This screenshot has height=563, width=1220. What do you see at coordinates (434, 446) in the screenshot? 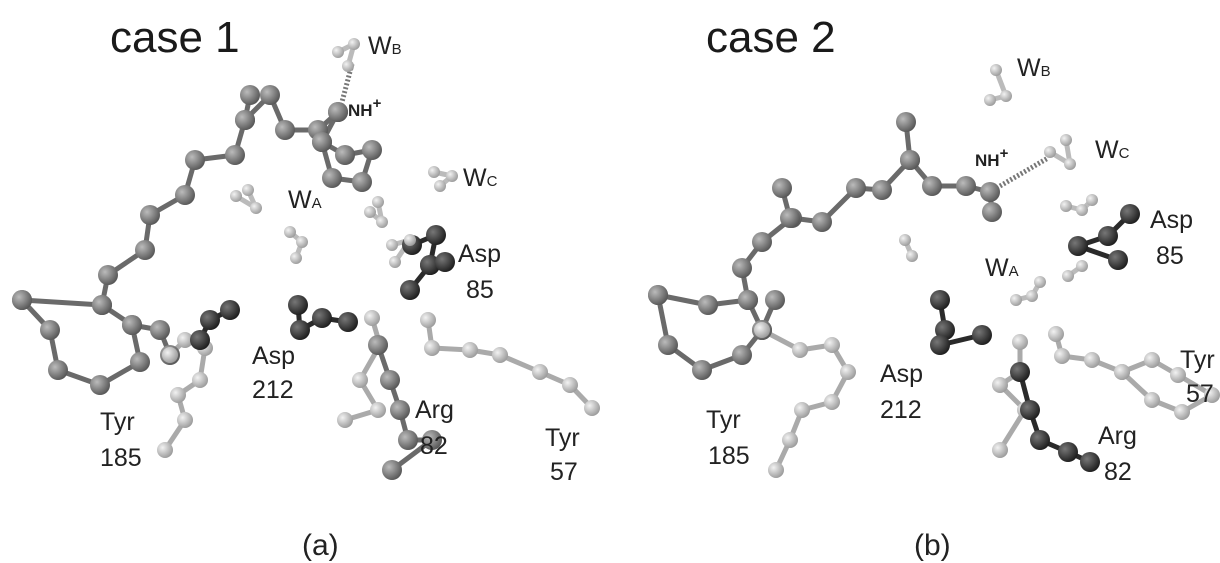
I see `residue-number: 82` at bounding box center [434, 446].